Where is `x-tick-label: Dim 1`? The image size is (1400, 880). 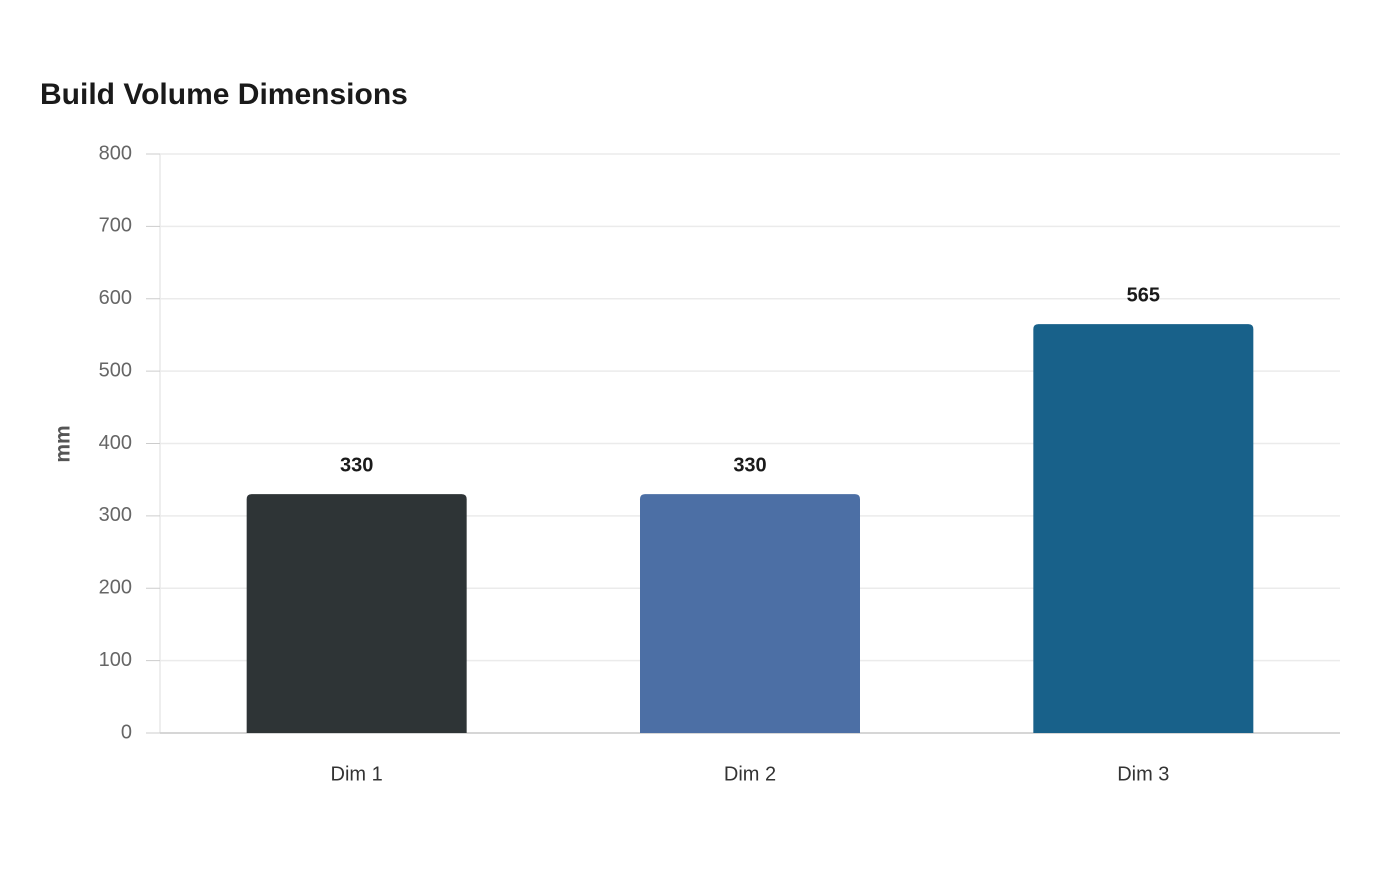 x-tick-label: Dim 1 is located at coordinates (357, 774).